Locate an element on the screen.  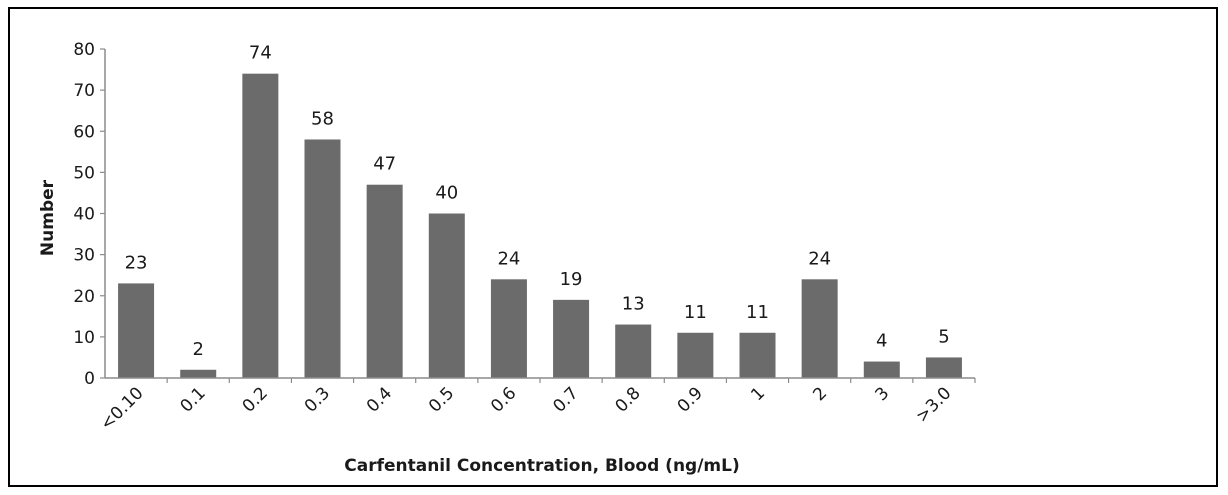
x-tick-label: 0.3 is located at coordinates (317, 399).